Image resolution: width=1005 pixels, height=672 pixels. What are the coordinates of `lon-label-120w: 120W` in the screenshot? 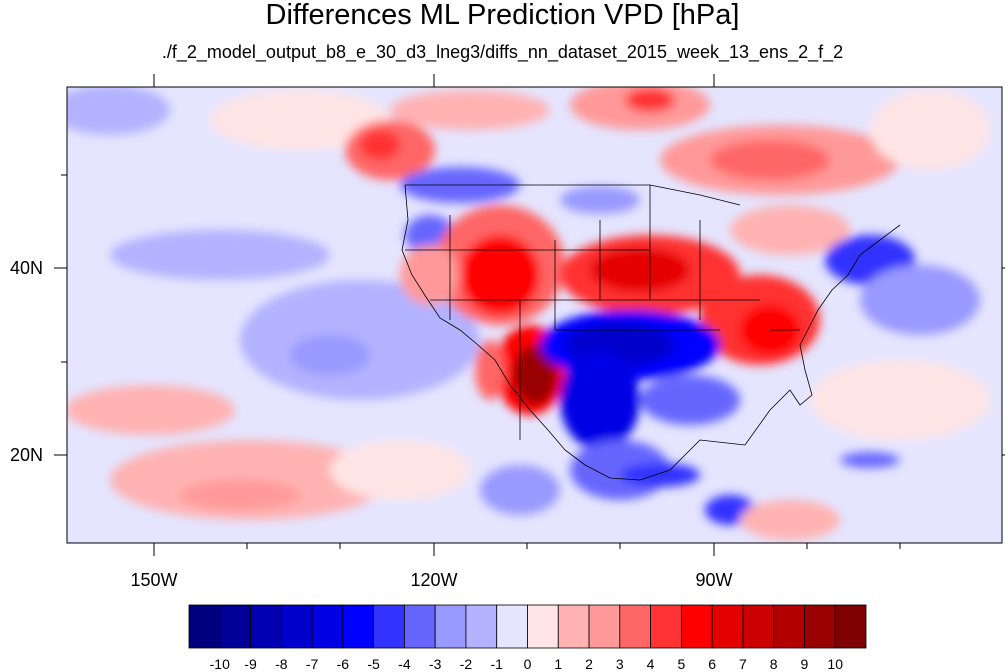 It's located at (434, 580).